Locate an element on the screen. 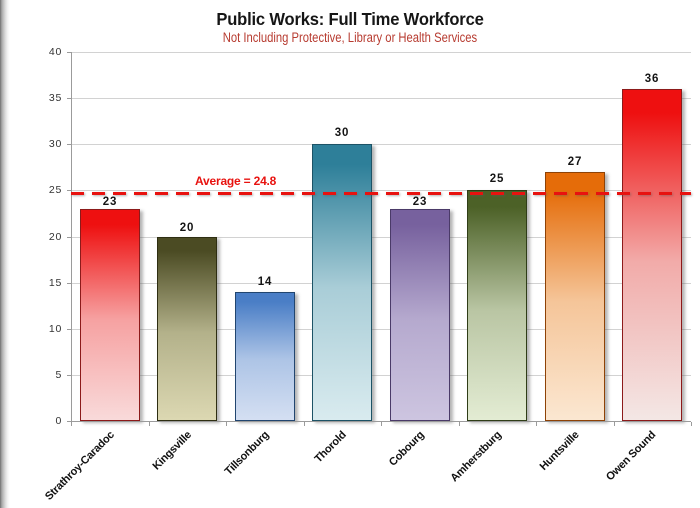 Image resolution: width=700 pixels, height=508 pixels. bar-value-label: 36 is located at coordinates (652, 79).